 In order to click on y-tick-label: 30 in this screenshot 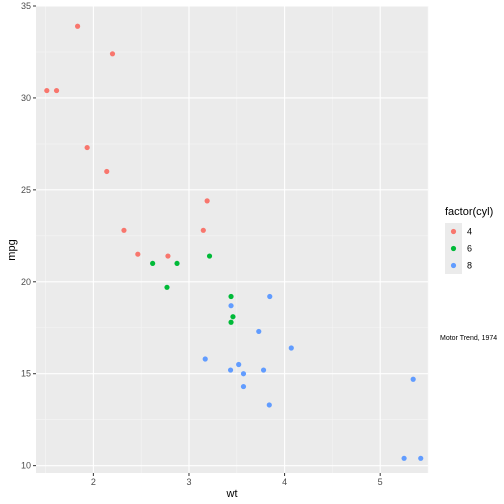, I will do `click(26, 98)`.